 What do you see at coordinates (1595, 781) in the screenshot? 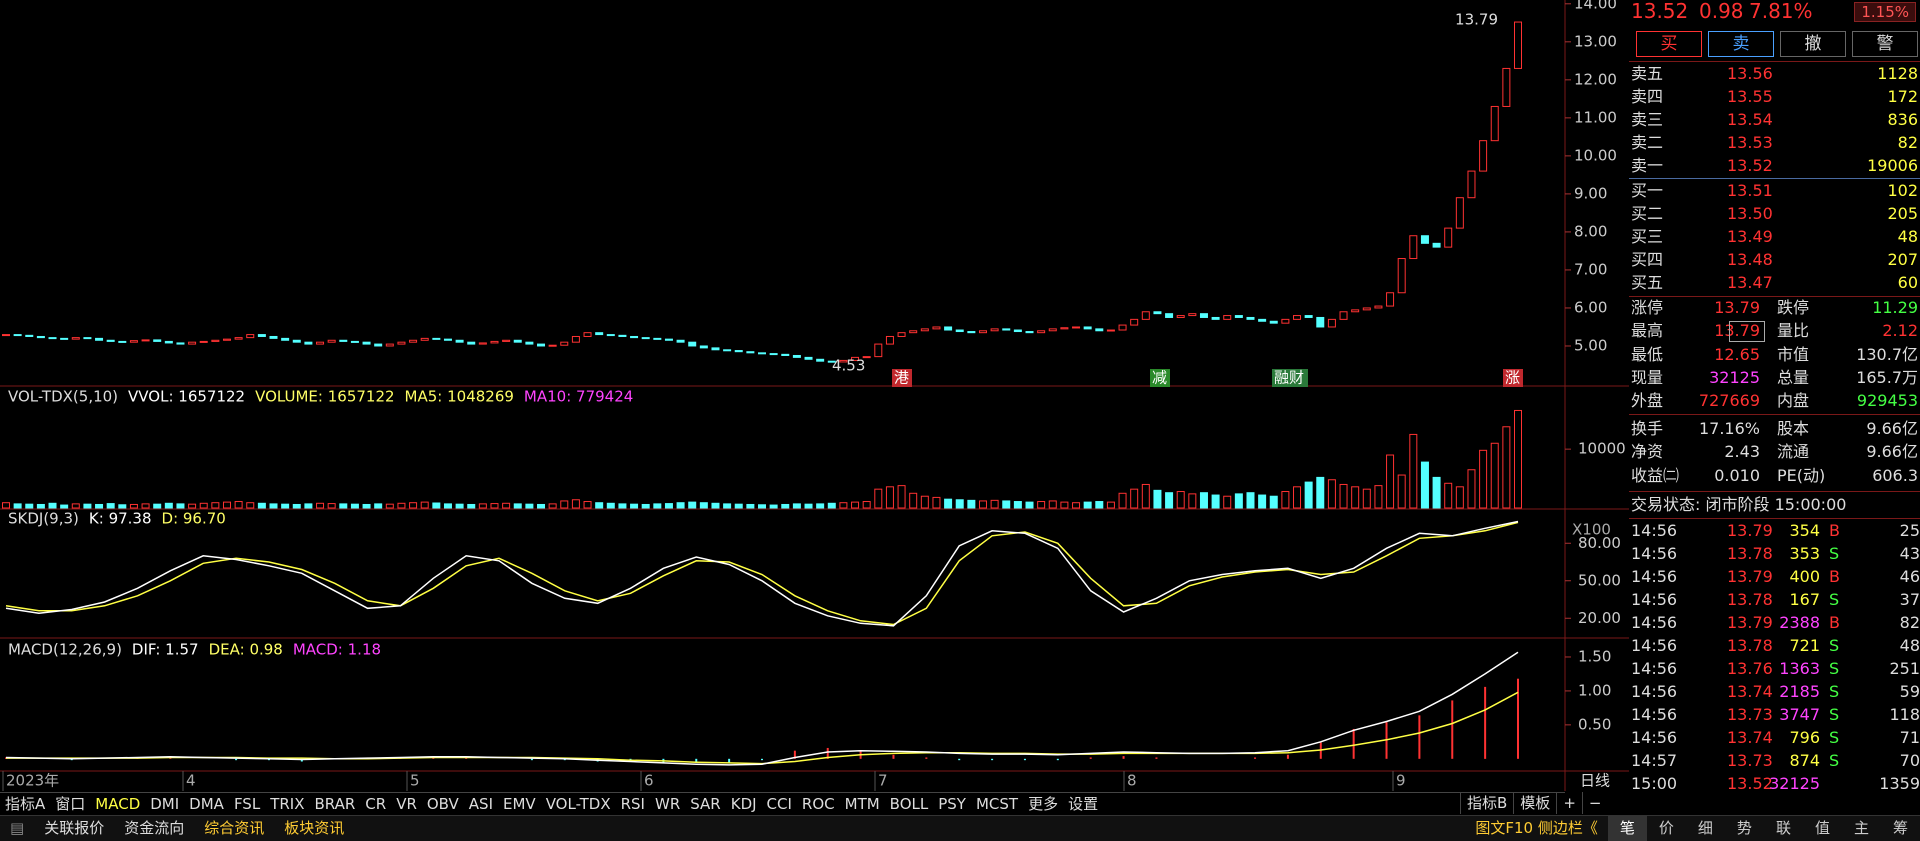
I see `period-label: 日线` at bounding box center [1595, 781].